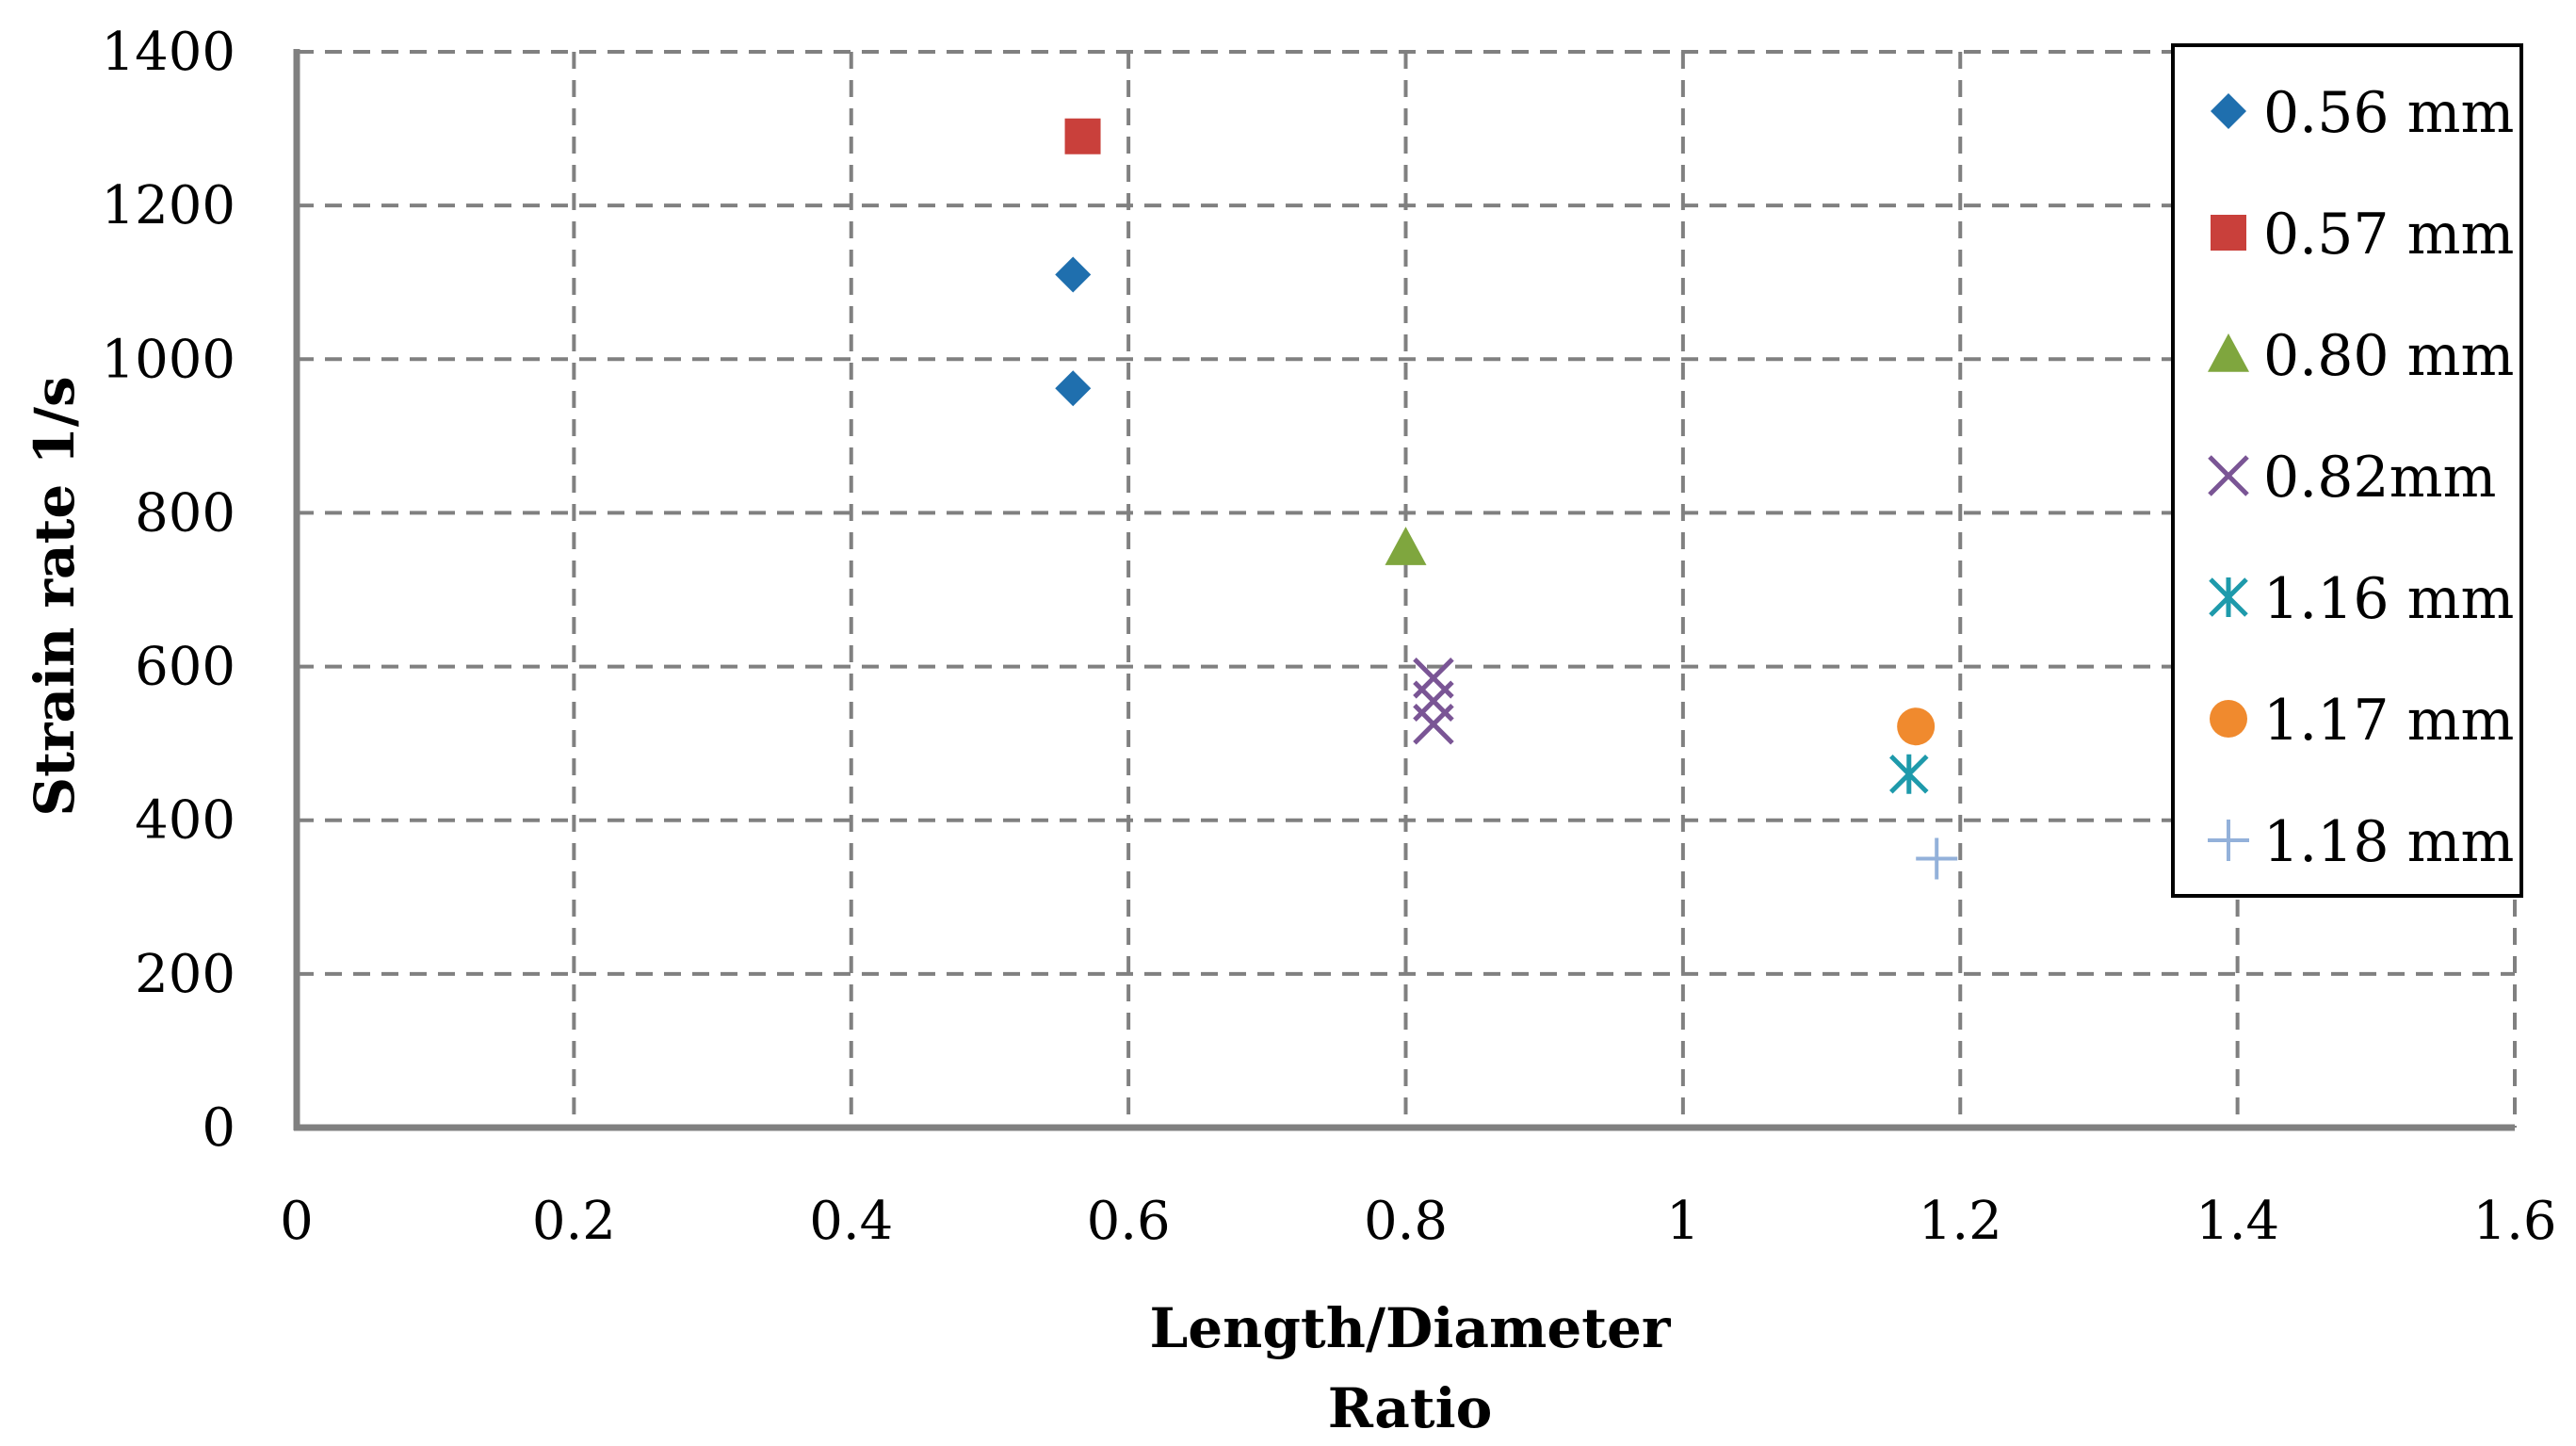  I want to click on x-tick-label: 0.8, so click(1406, 1221).